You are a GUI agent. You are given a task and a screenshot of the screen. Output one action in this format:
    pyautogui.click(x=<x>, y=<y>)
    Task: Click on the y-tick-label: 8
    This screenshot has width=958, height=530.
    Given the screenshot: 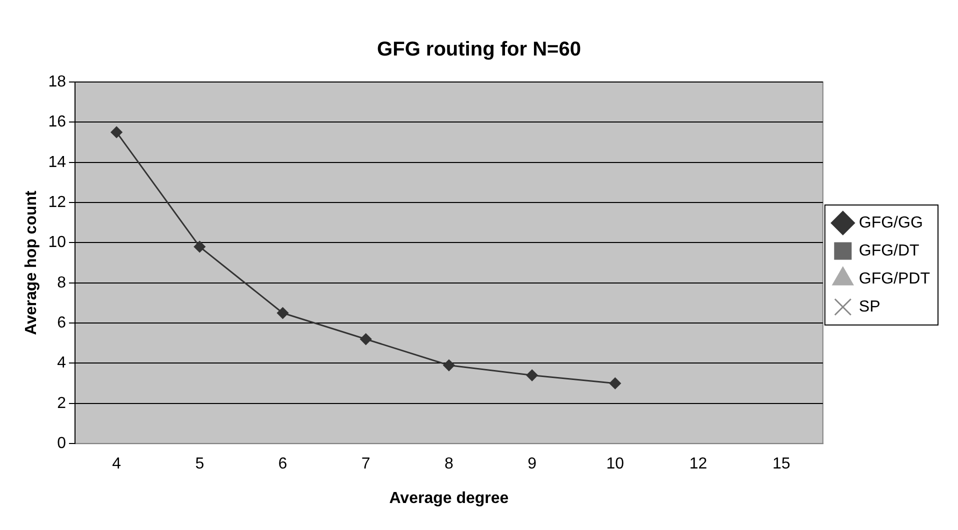 What is the action you would take?
    pyautogui.click(x=61, y=283)
    